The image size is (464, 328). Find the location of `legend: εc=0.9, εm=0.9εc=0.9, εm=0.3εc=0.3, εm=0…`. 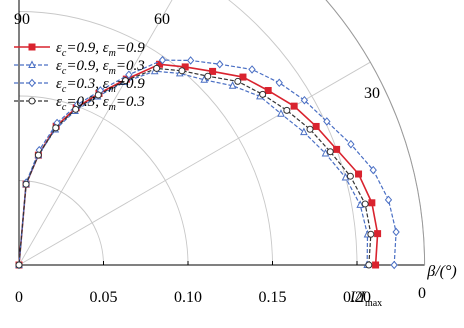

legend: εc=0.9, εm=0.9εc=0.9, εm=0.3εc=0.3, εm=0… is located at coordinates (79, 76).